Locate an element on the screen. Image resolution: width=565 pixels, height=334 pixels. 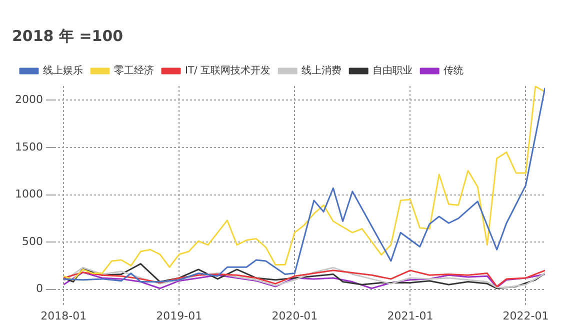
legend-label: 传统 is located at coordinates (454, 70).